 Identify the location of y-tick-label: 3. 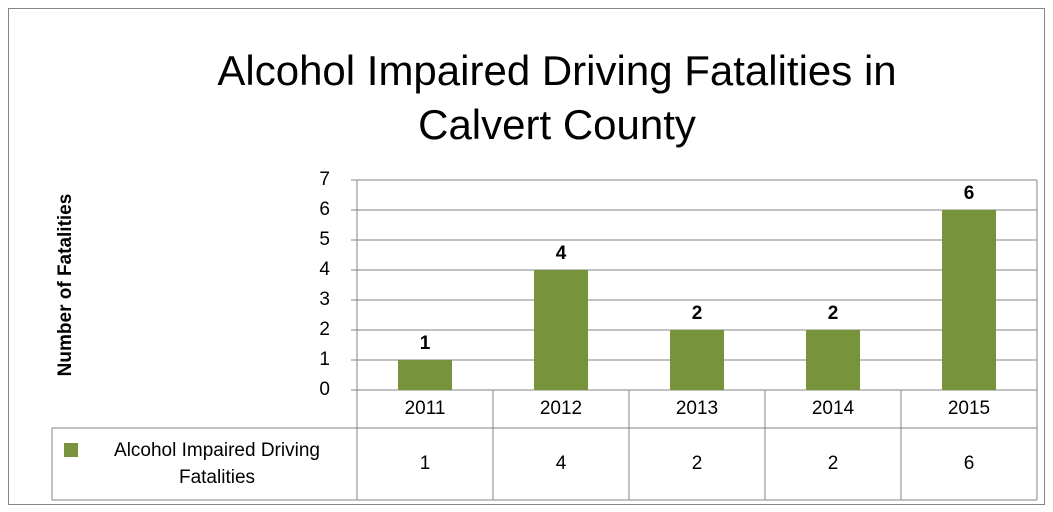
(324, 299).